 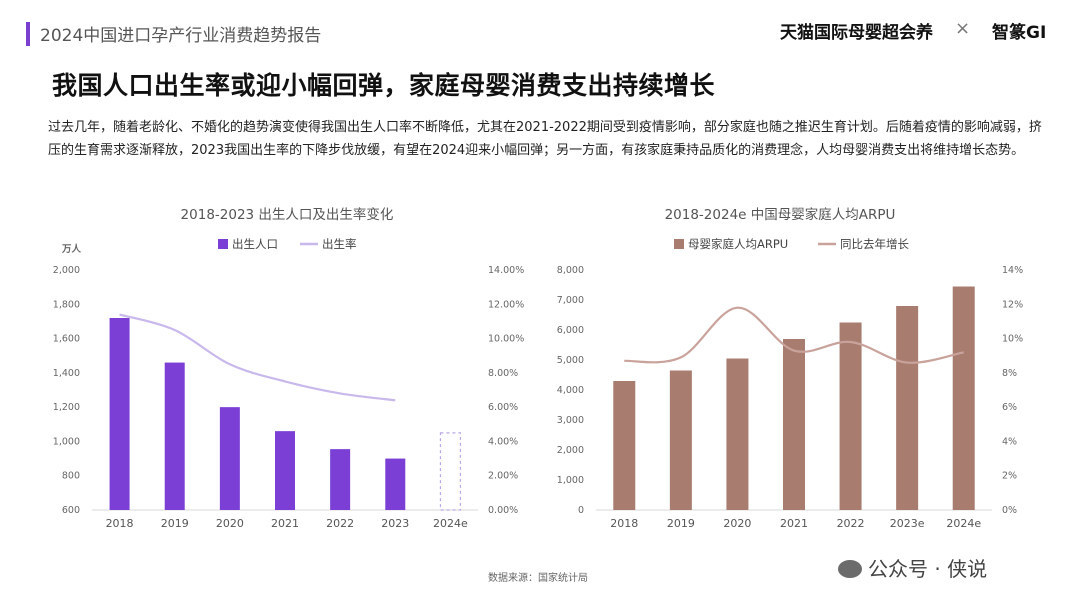 What do you see at coordinates (503, 476) in the screenshot?
I see `left-chart-ytick-right: 2.00%` at bounding box center [503, 476].